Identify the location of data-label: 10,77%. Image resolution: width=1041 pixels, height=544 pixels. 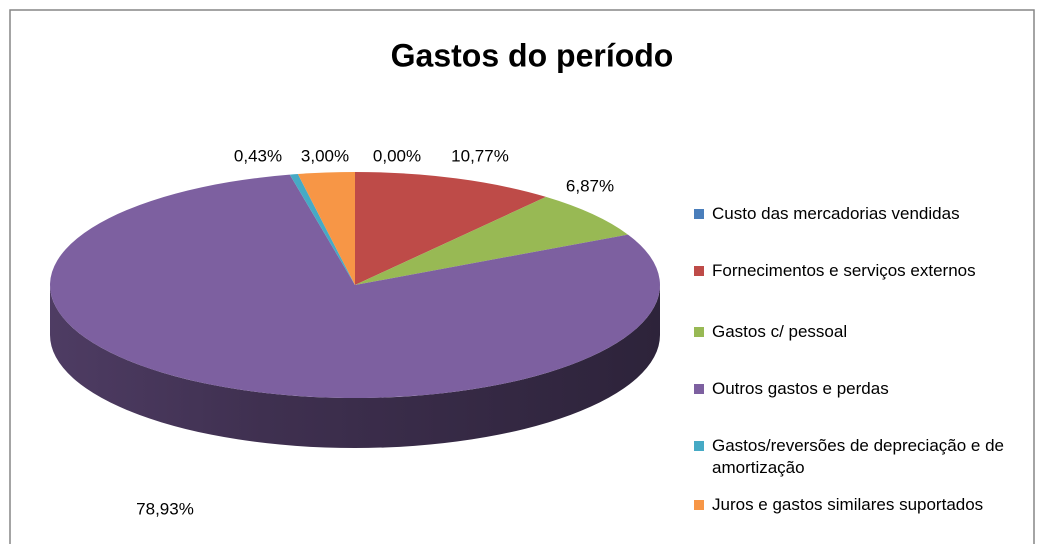
(480, 155).